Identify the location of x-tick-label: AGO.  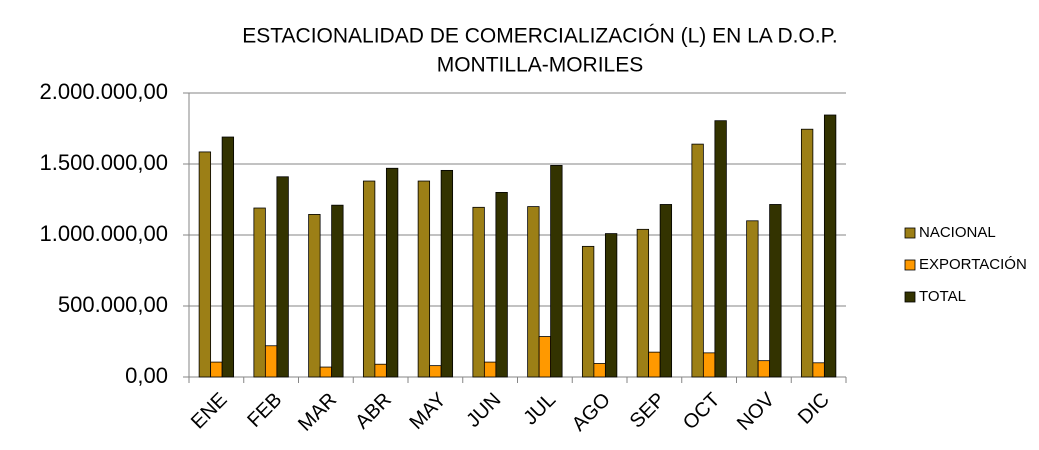
(591, 412).